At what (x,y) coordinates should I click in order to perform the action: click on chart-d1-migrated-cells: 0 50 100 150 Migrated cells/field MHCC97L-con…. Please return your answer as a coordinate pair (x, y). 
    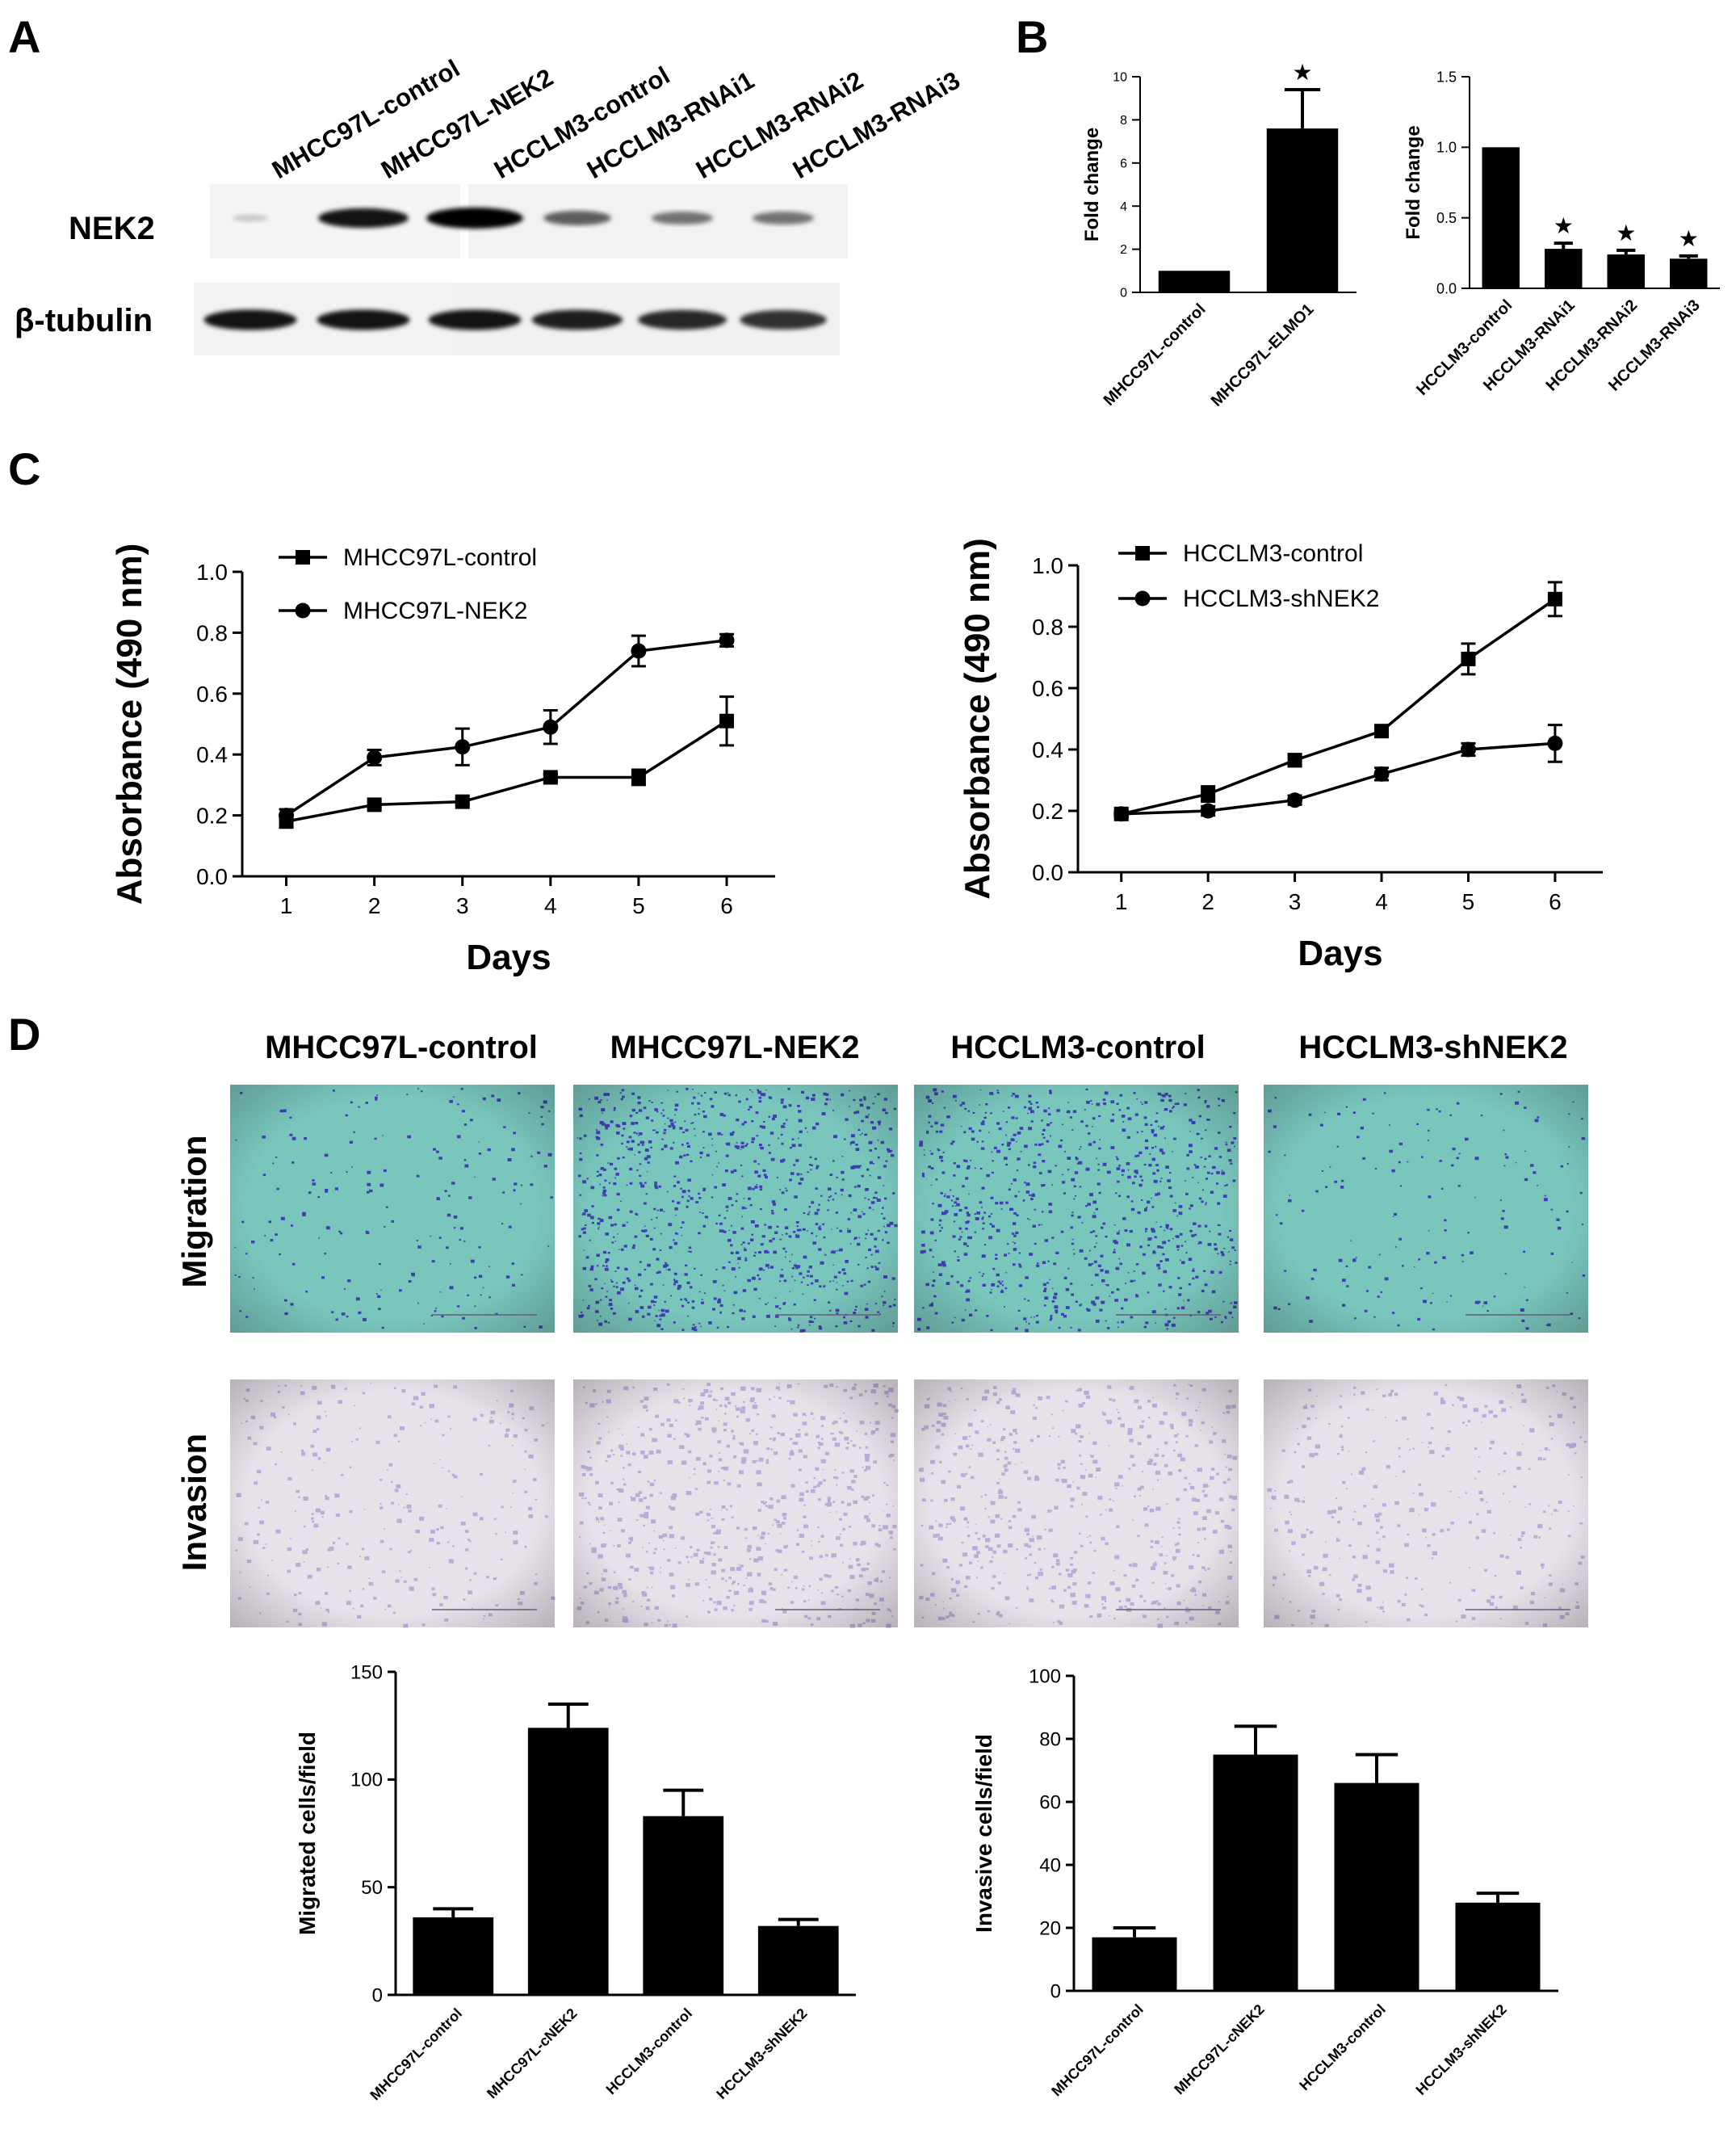
    Looking at the image, I should click on (575, 1882).